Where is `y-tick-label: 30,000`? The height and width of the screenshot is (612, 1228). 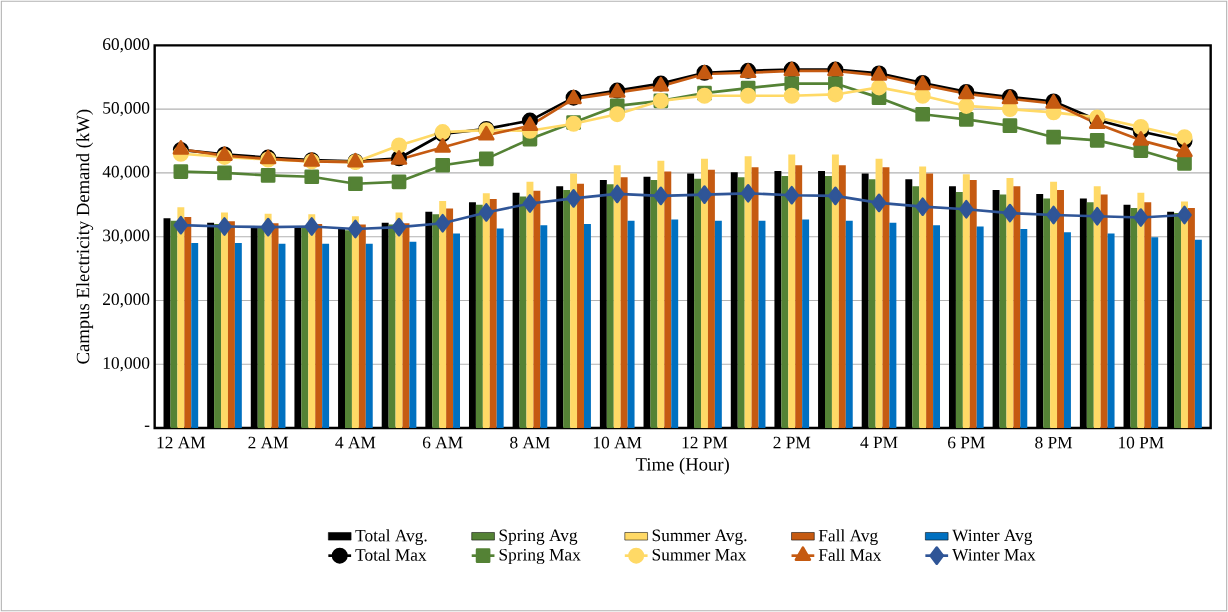
y-tick-label: 30,000 is located at coordinates (126, 236).